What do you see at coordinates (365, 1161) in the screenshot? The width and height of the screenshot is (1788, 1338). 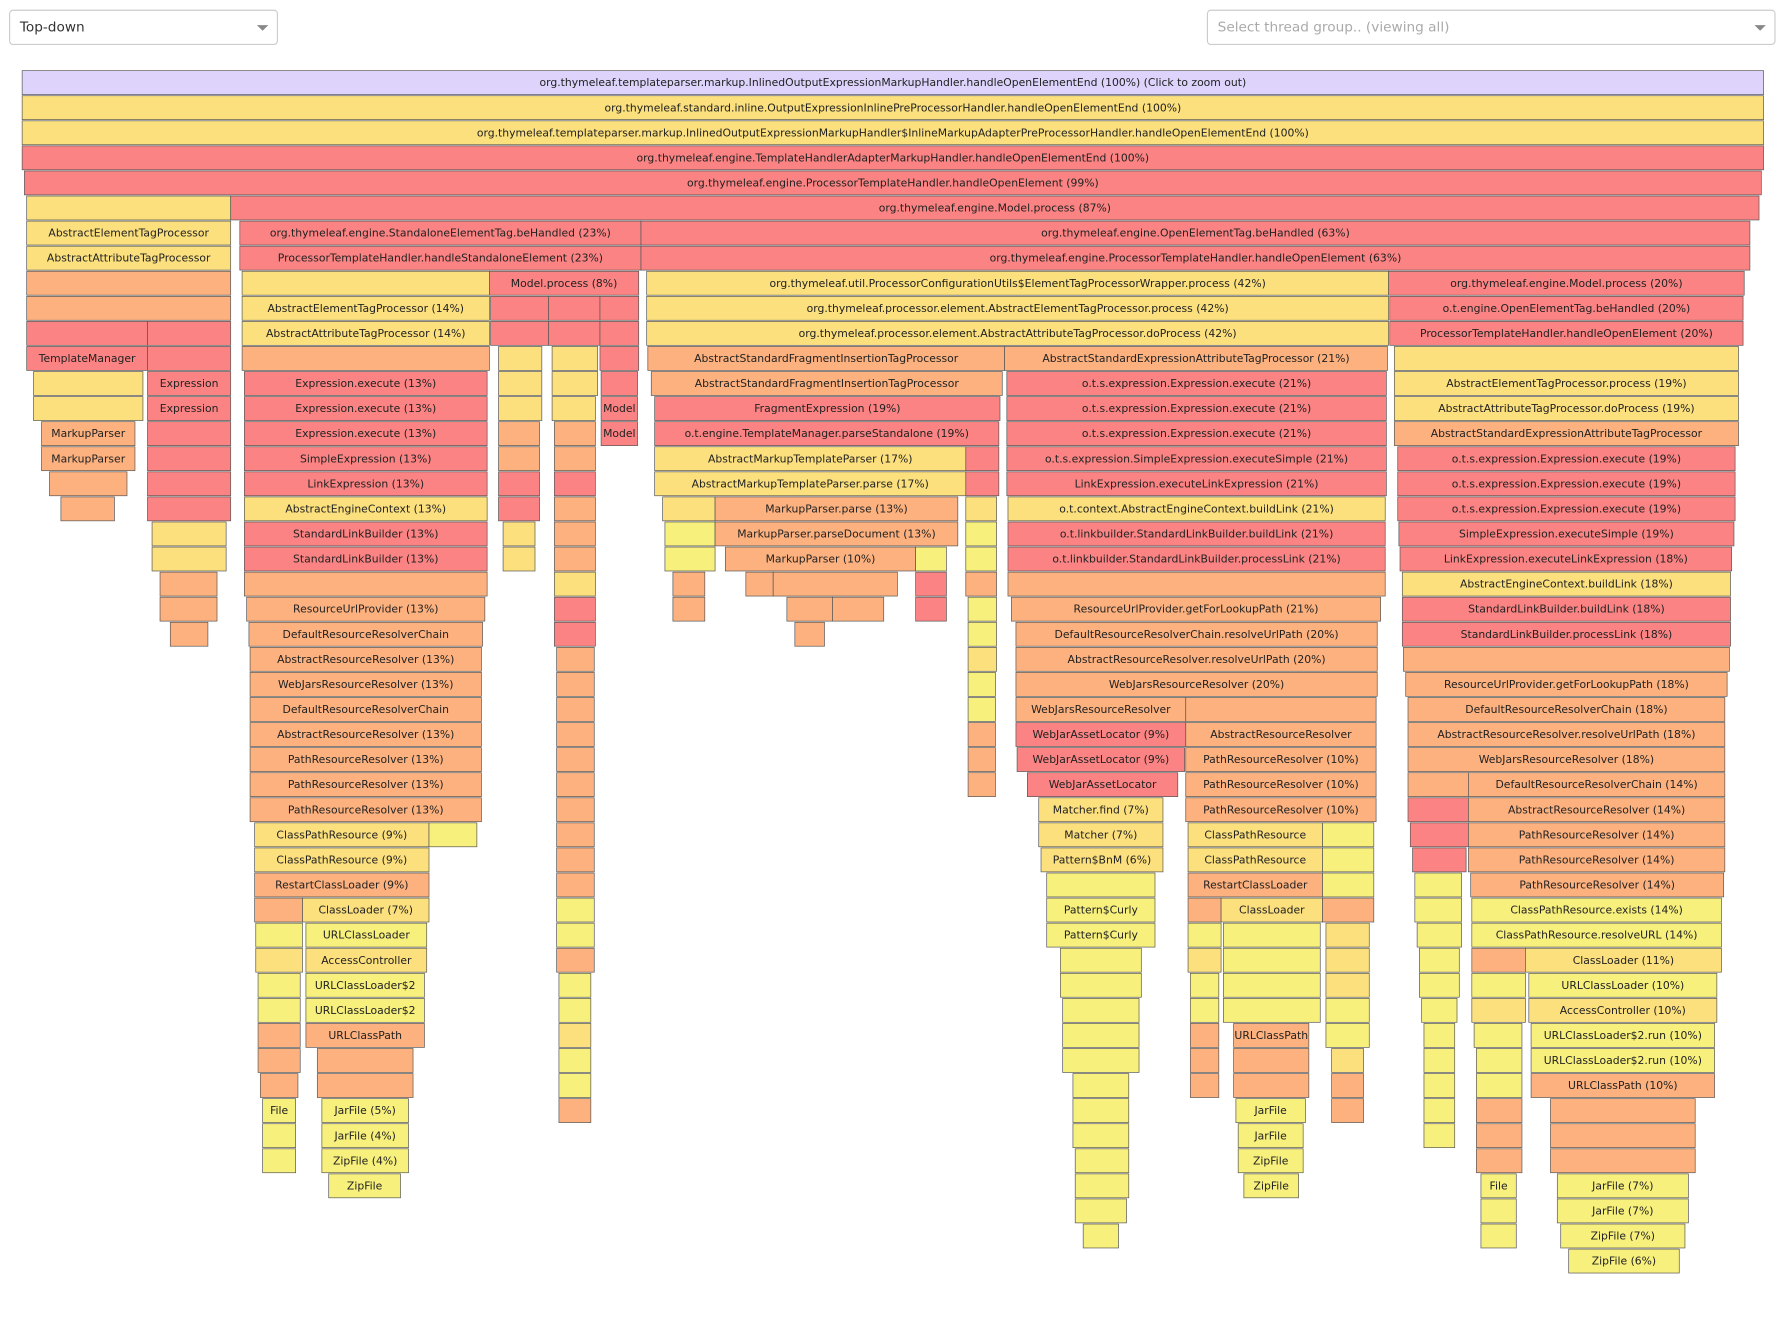 I see `frame-group: ZipFile (4%)` at bounding box center [365, 1161].